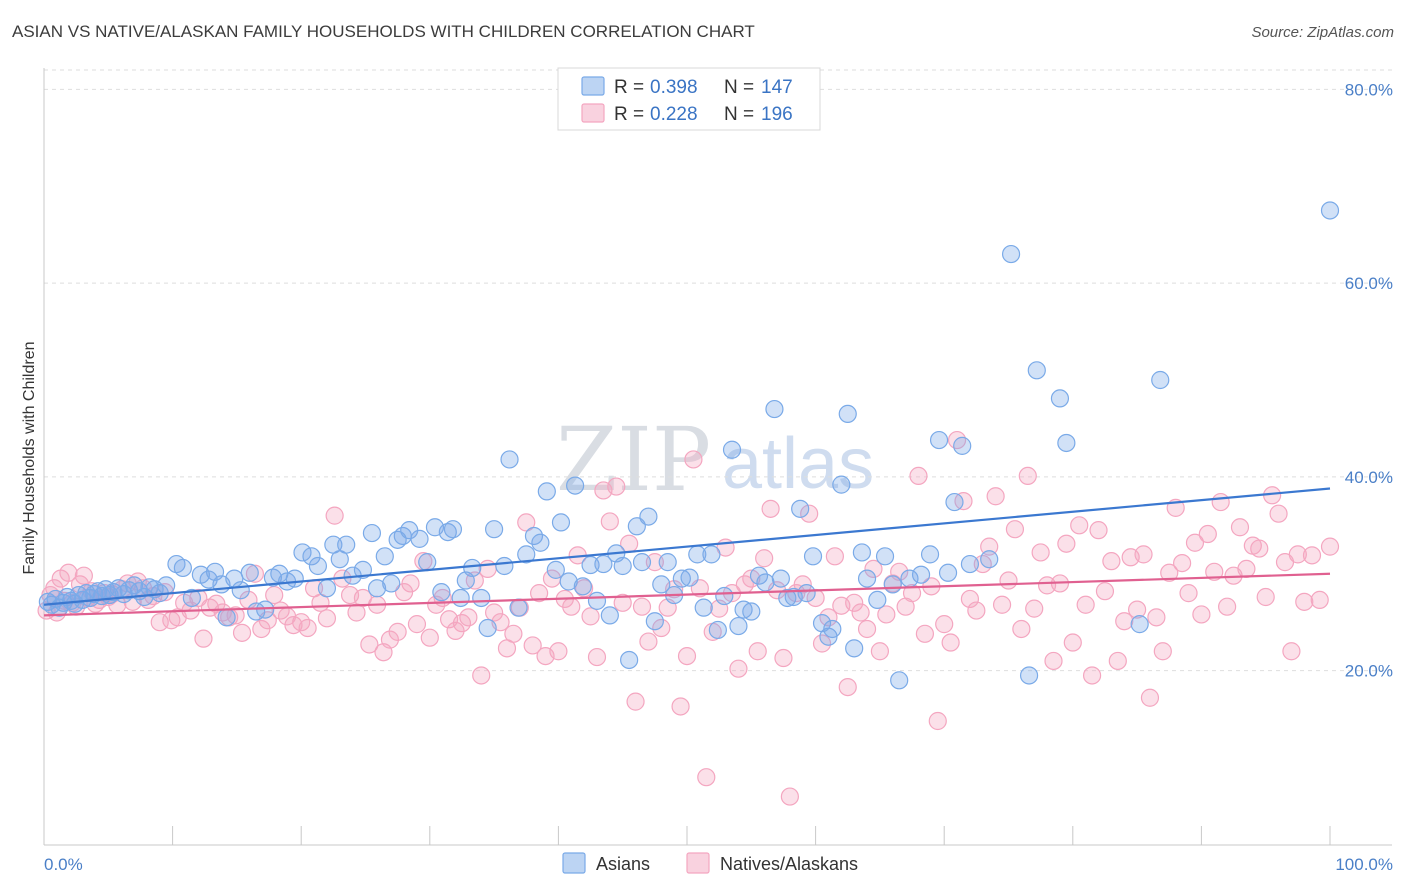 The image size is (1406, 892). Describe the element at coordinates (739, 114) in the screenshot. I see `stat-n-label-natives: N =` at that location.